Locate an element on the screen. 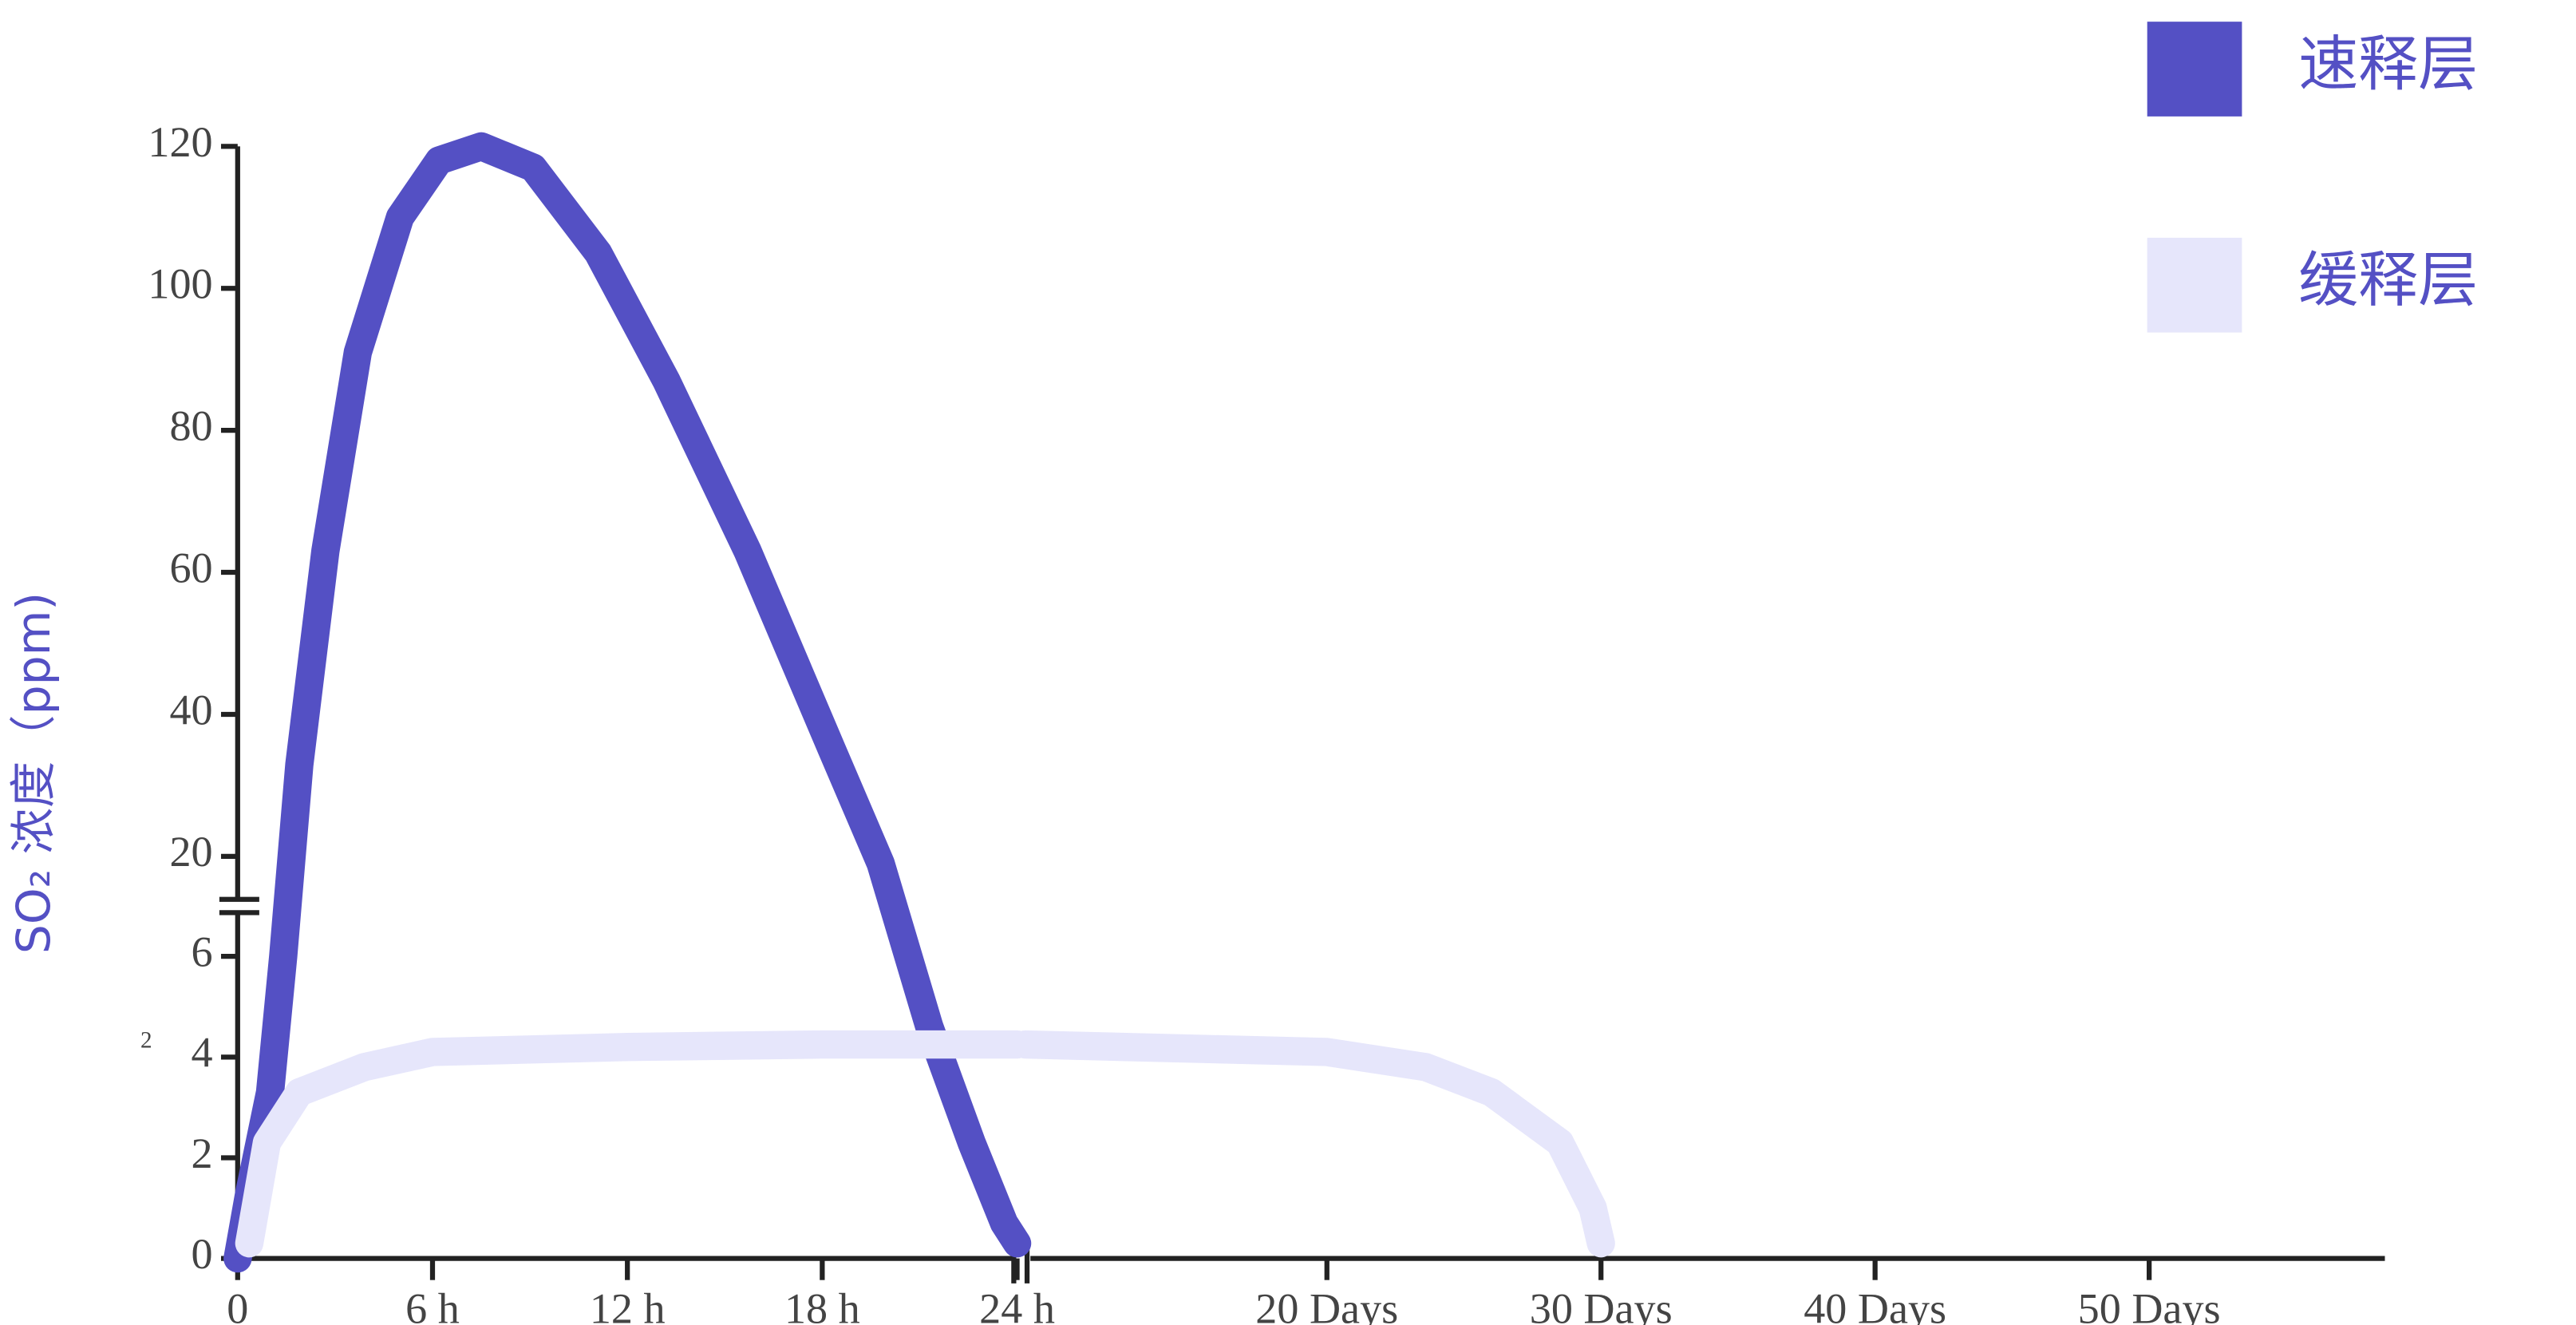  y-tick-label: 80 is located at coordinates (190, 426).